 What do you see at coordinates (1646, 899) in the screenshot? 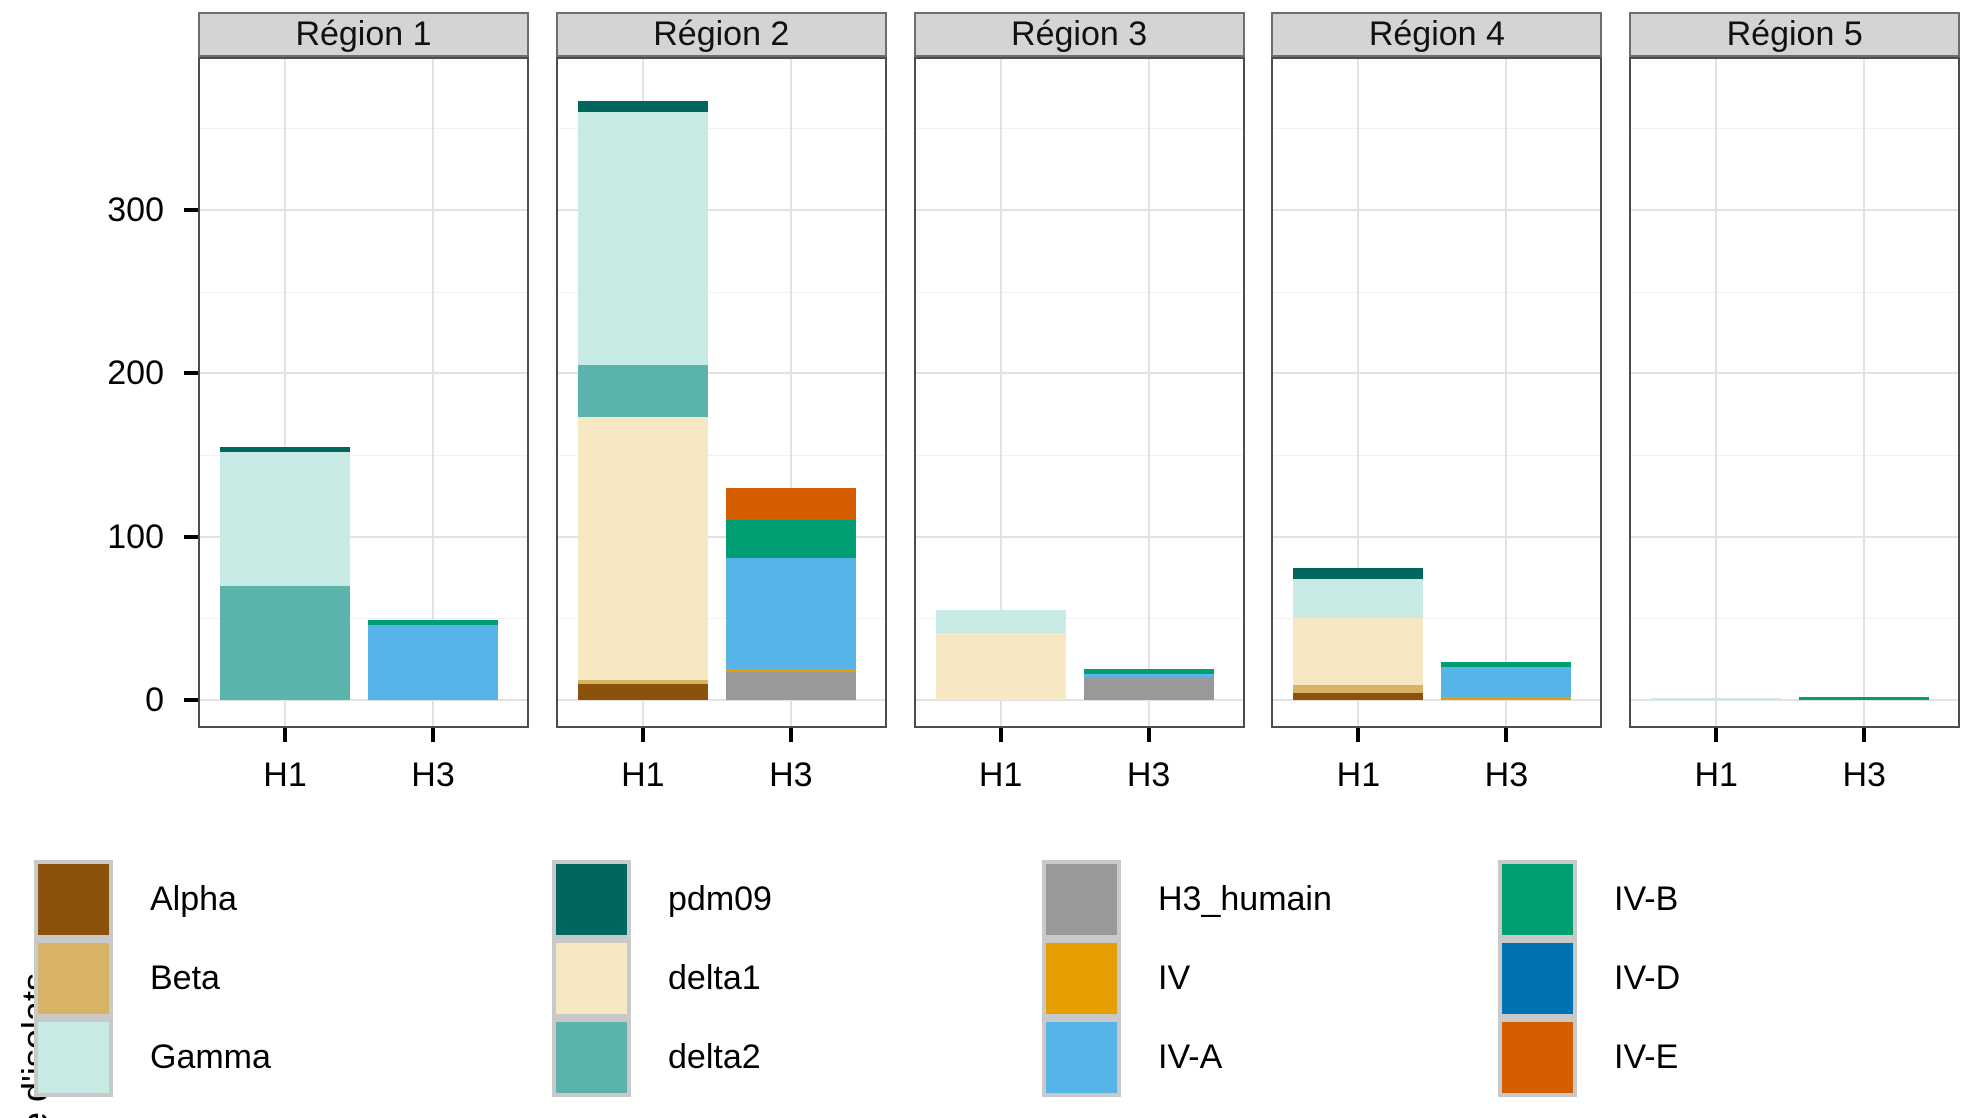
I see `legend-label-IV-B: IV-B` at bounding box center [1646, 899].